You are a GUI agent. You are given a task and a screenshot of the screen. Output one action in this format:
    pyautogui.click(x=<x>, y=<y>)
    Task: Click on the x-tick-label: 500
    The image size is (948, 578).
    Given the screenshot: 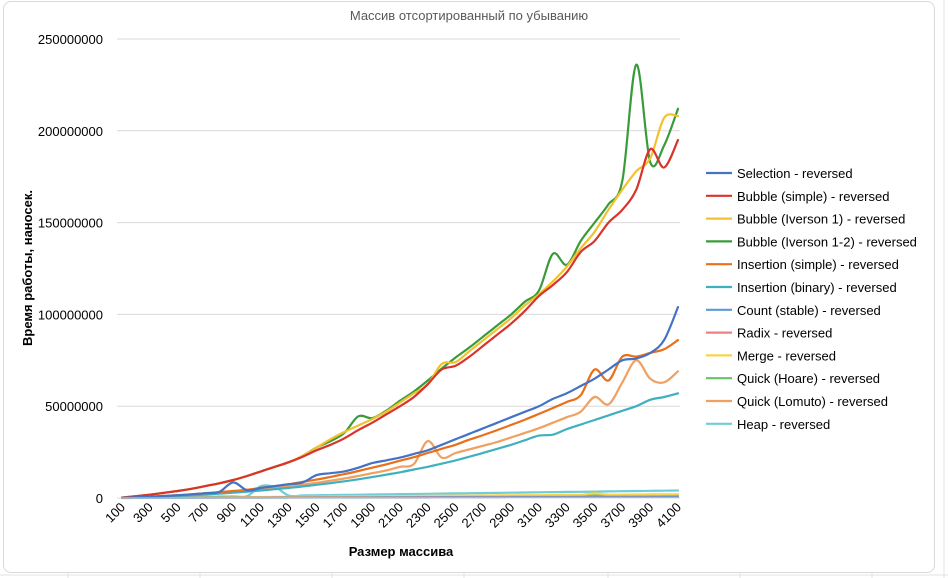 What is the action you would take?
    pyautogui.click(x=171, y=513)
    